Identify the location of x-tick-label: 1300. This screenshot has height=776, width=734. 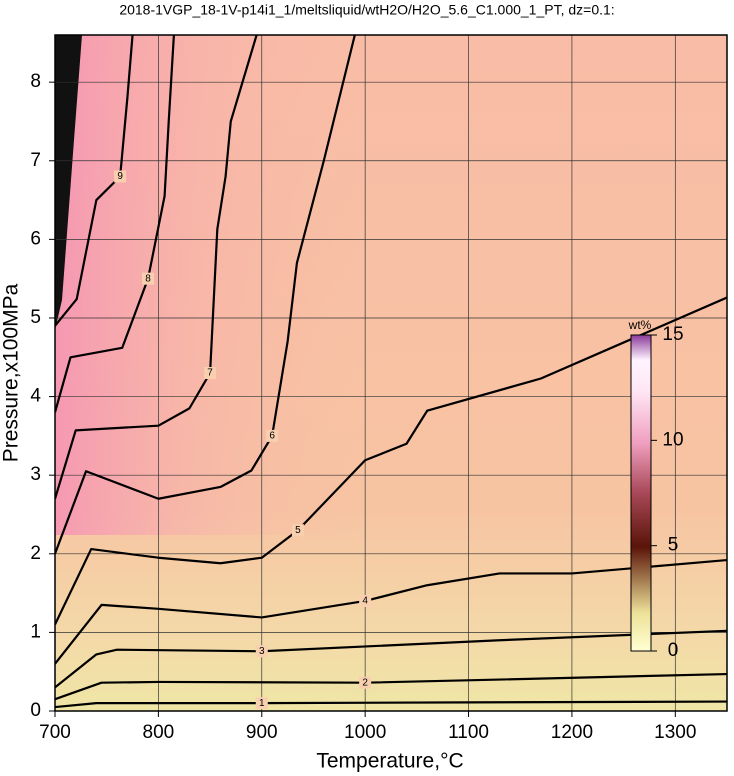
(675, 732).